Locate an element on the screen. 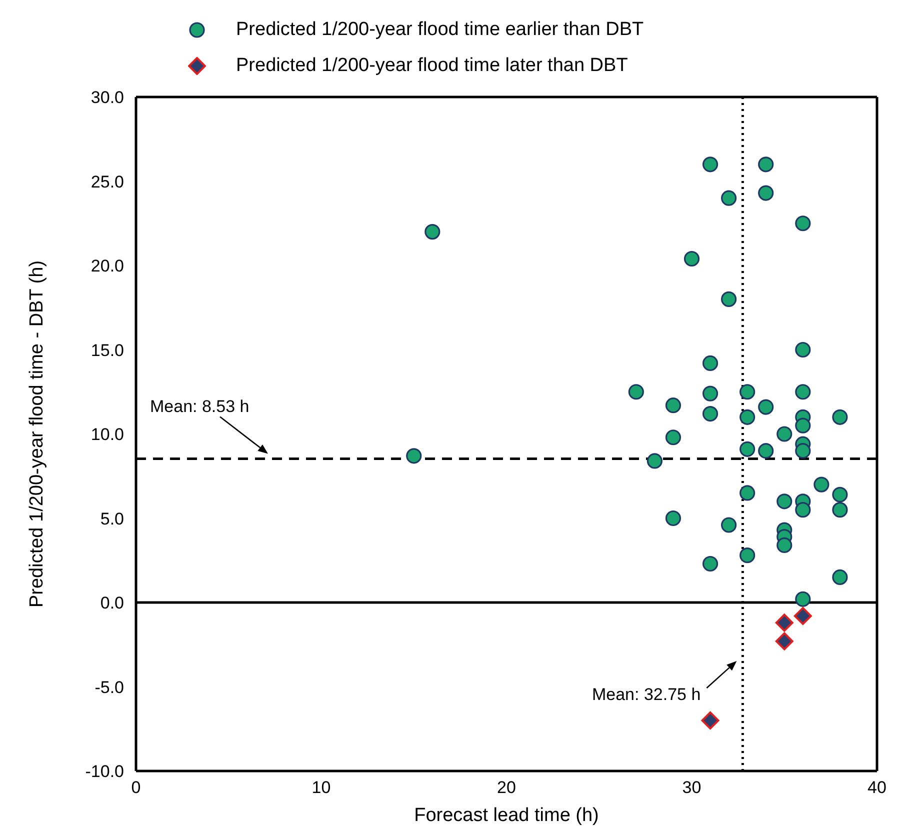 This screenshot has height=826, width=910. x-tick-label: 10 is located at coordinates (321, 788).